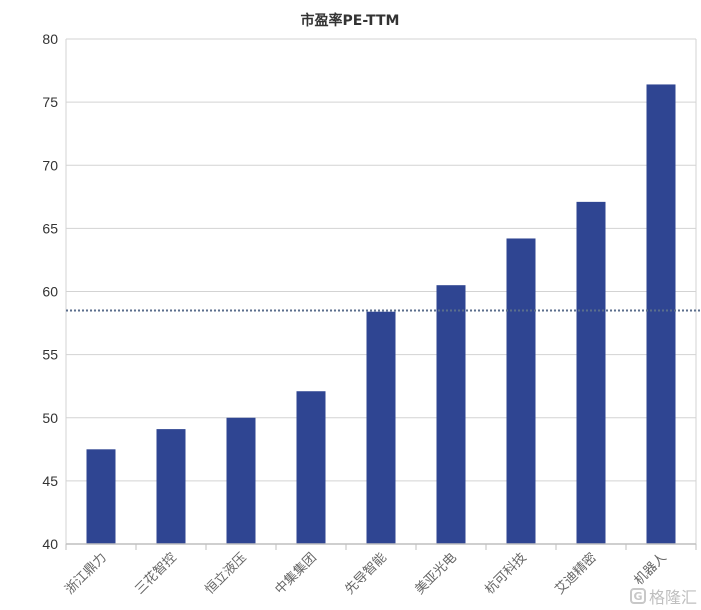 This screenshot has height=610, width=701. Describe the element at coordinates (350, 20) in the screenshot. I see `chart-title: 市盈率PE-TTM` at that location.